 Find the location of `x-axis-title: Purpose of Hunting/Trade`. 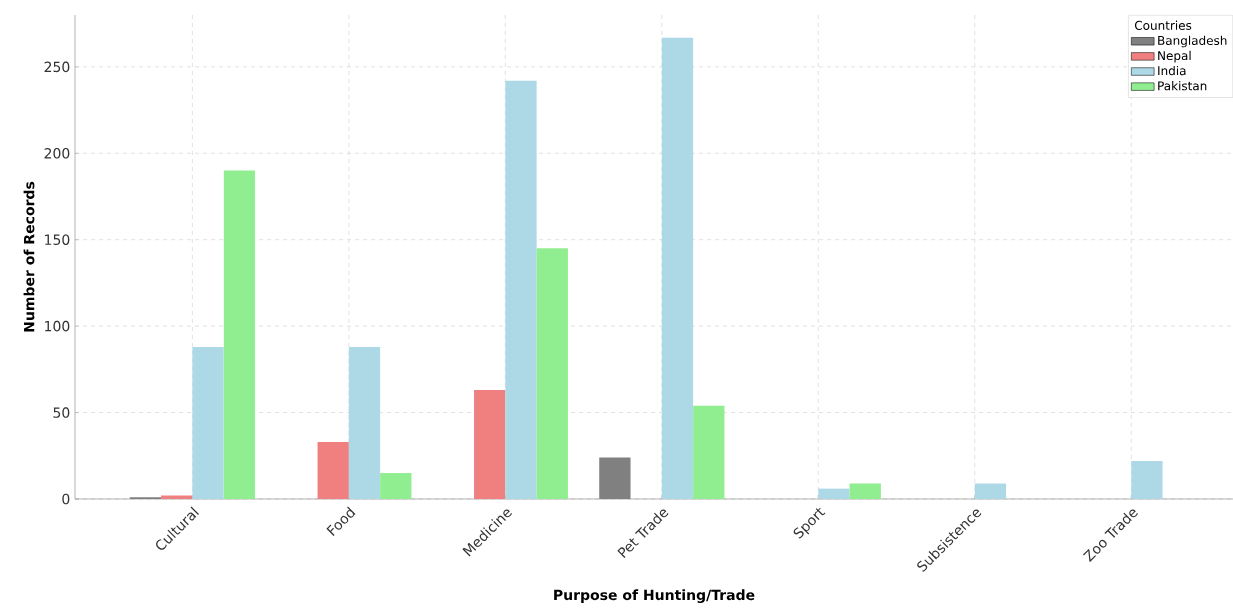

x-axis-title: Purpose of Hunting/Trade is located at coordinates (654, 596).